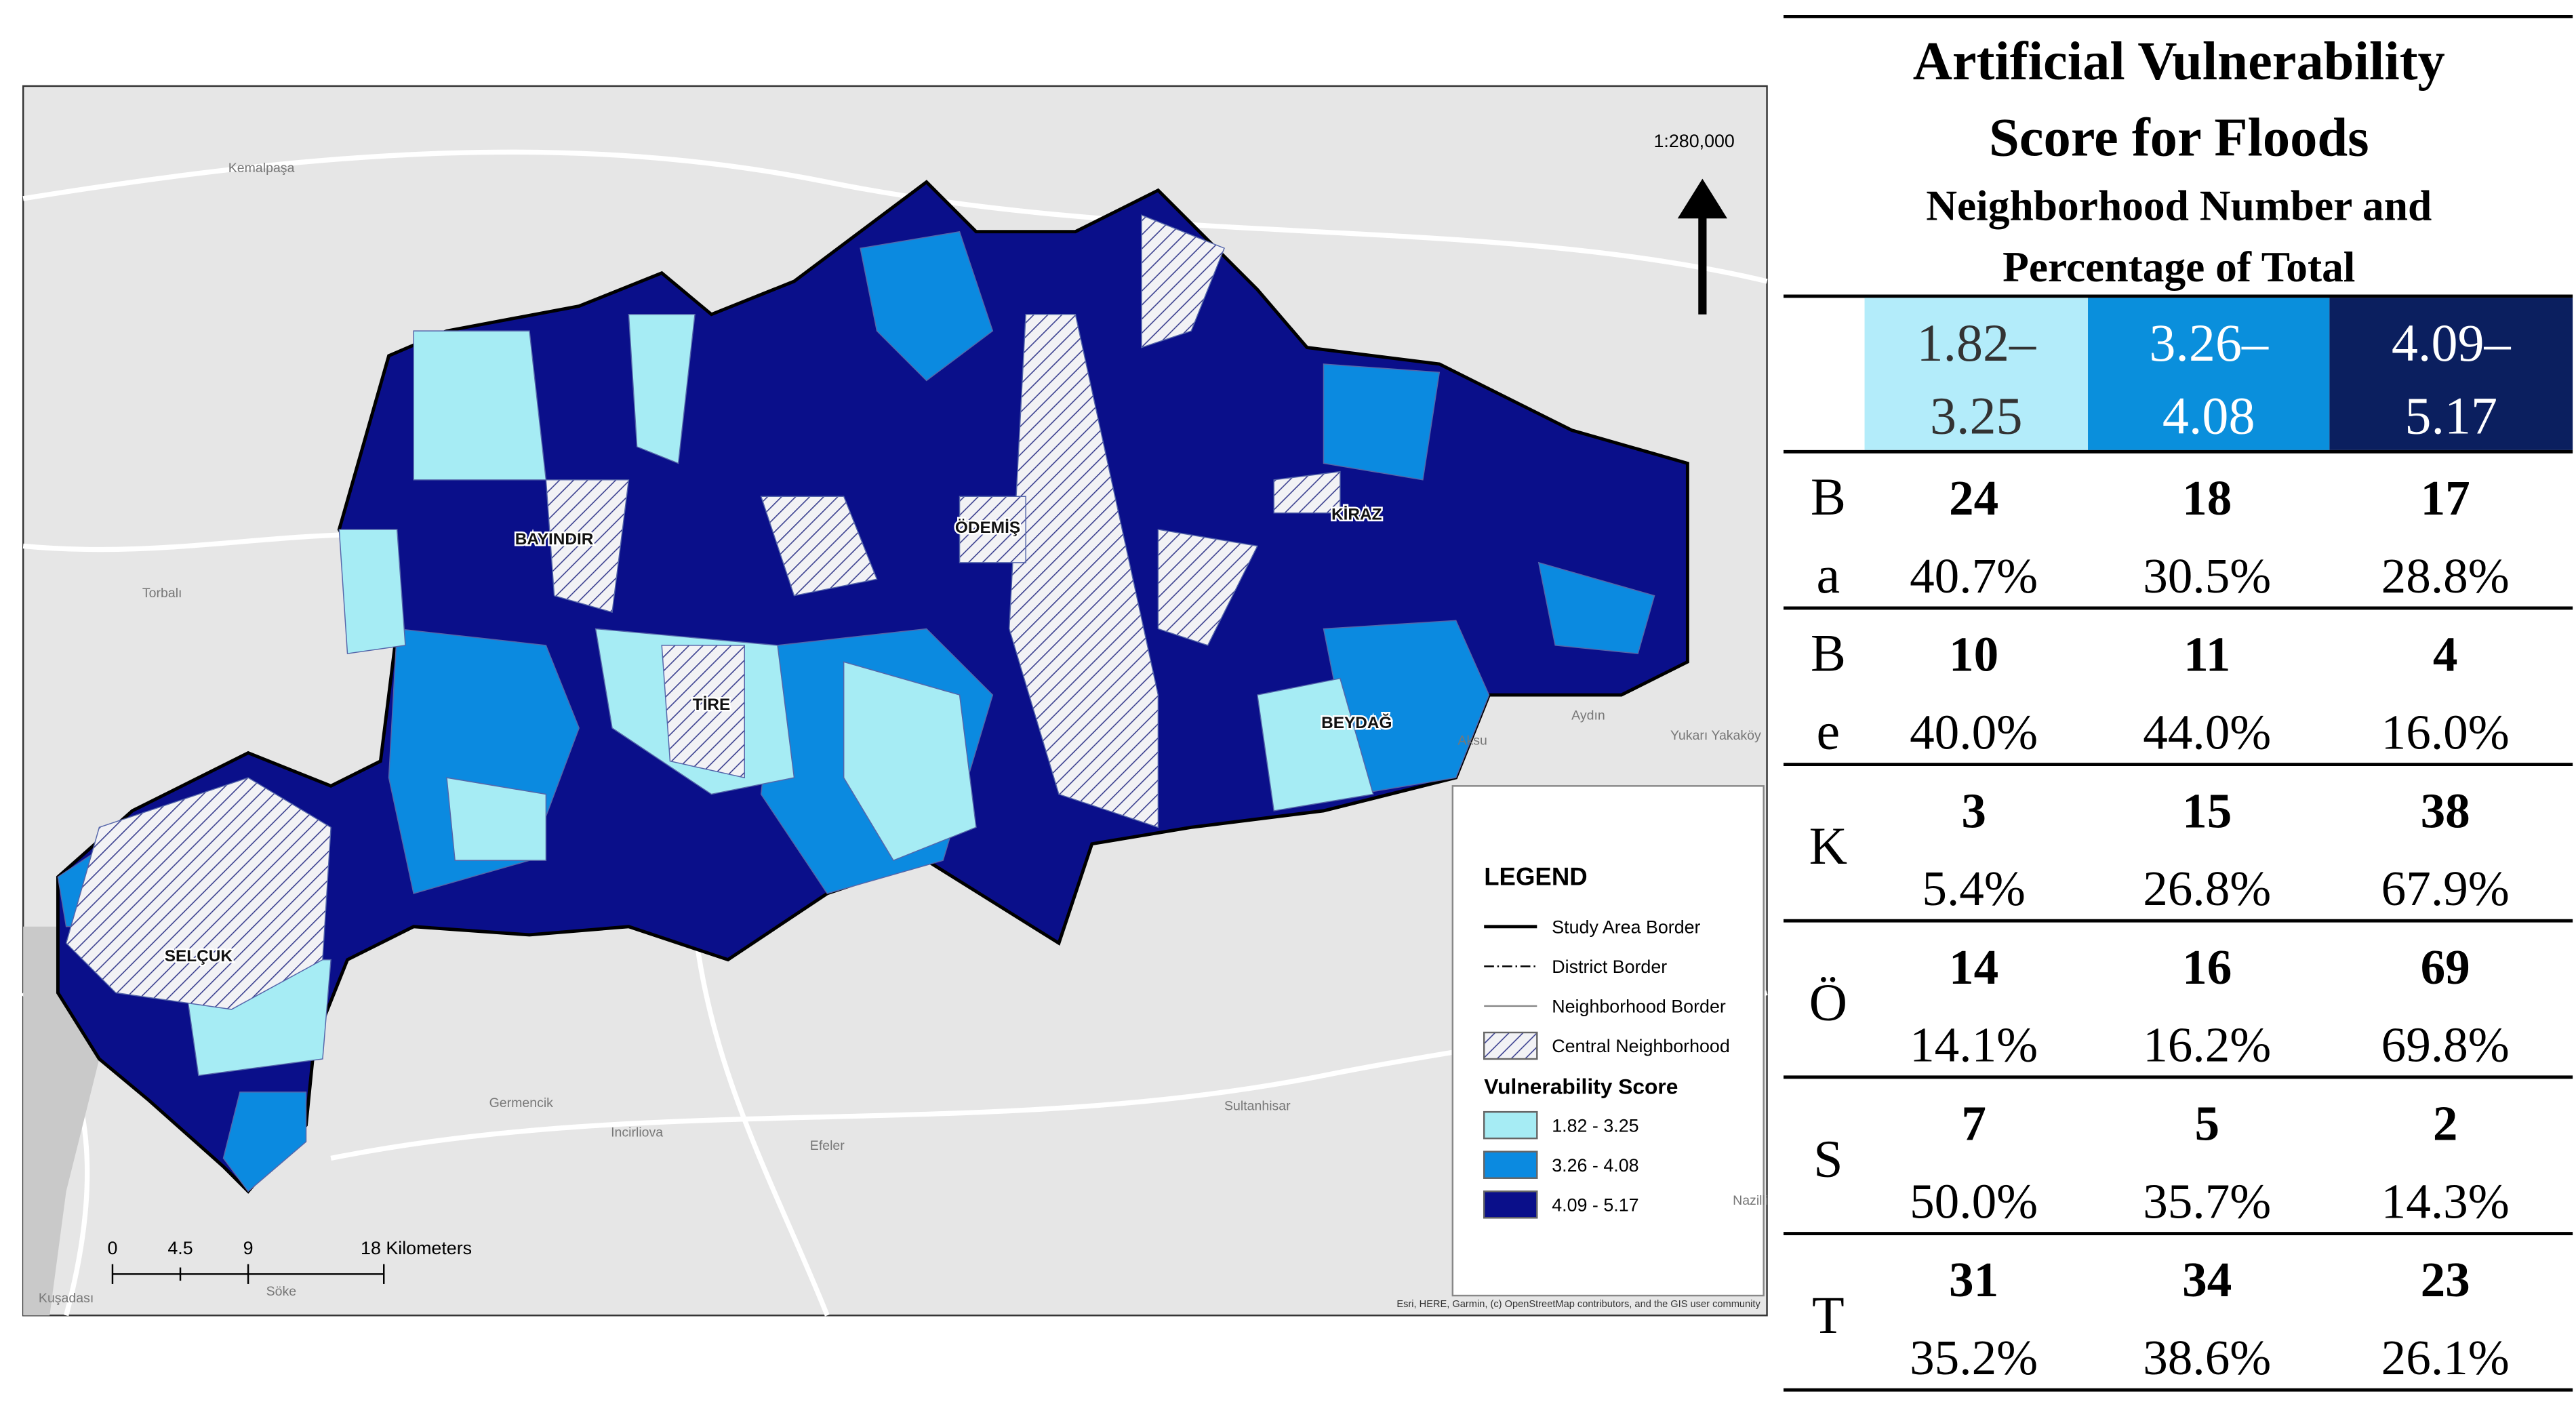  What do you see at coordinates (1639, 1007) in the screenshot?
I see `legend-label: Neighborhood Border` at bounding box center [1639, 1007].